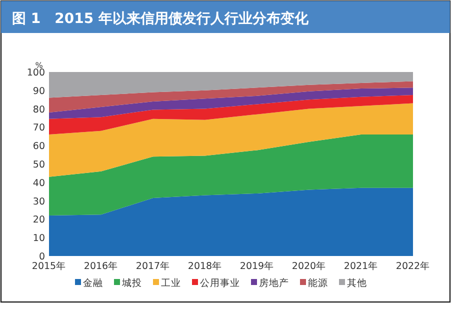 The height and width of the screenshot is (324, 453). I want to click on y-tick-label: 30, so click(38, 202).